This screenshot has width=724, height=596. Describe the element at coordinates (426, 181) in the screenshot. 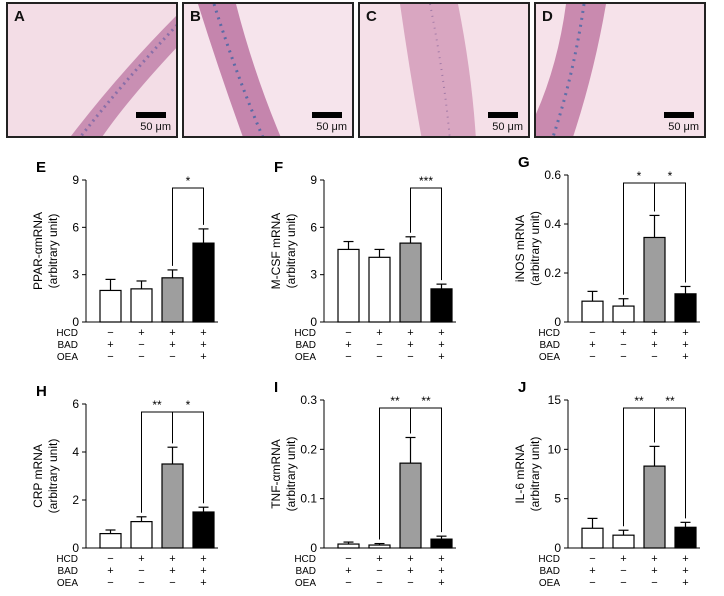

I see `significance-label: ***` at that location.